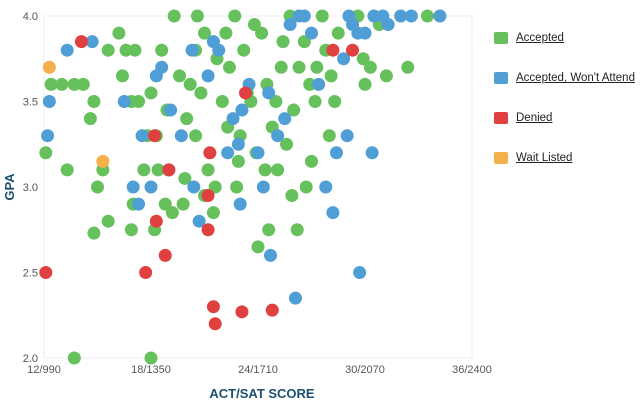 This screenshot has height=406, width=640. Describe the element at coordinates (567, 38) in the screenshot. I see `legend-item-accepted: Accepted` at that location.